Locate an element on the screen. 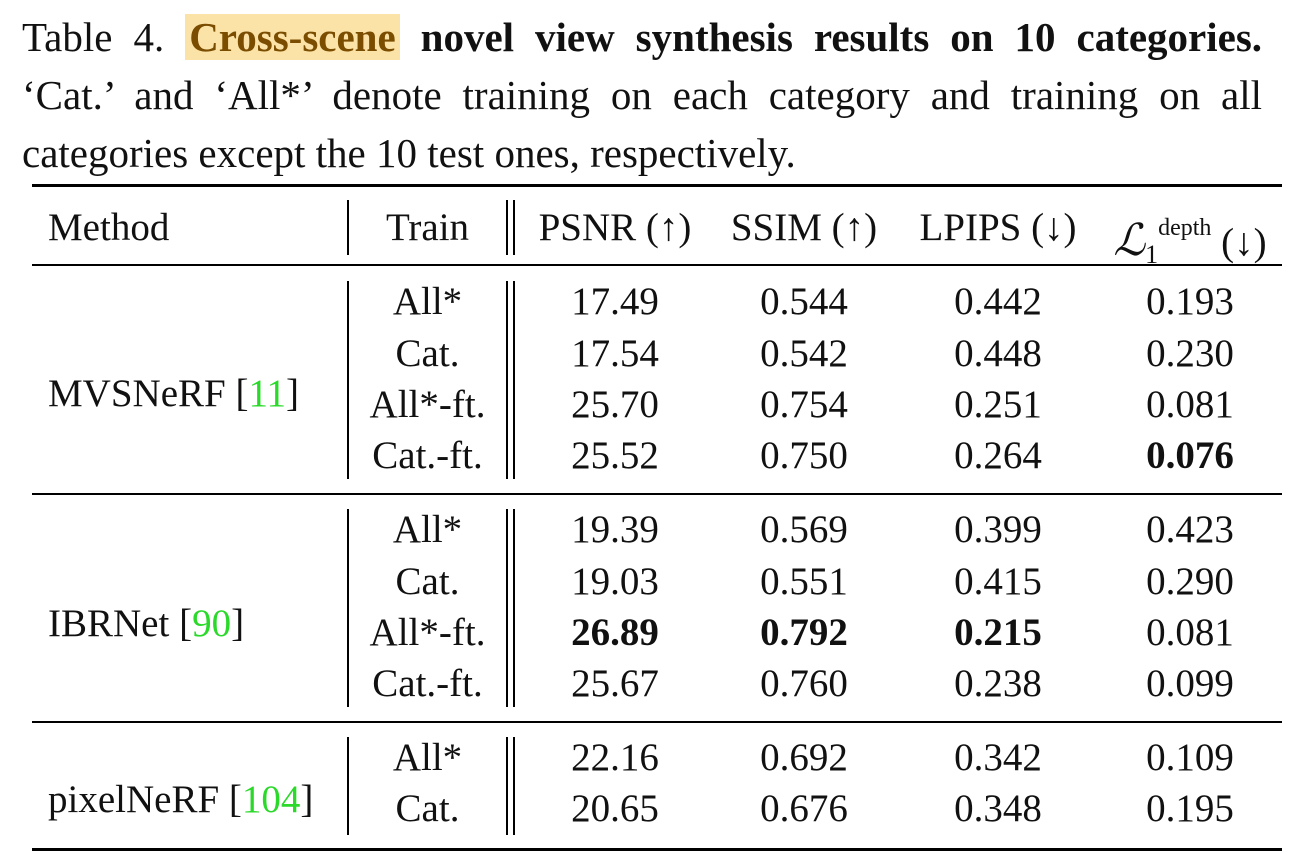  header-separator-train-a is located at coordinates (507, 227).